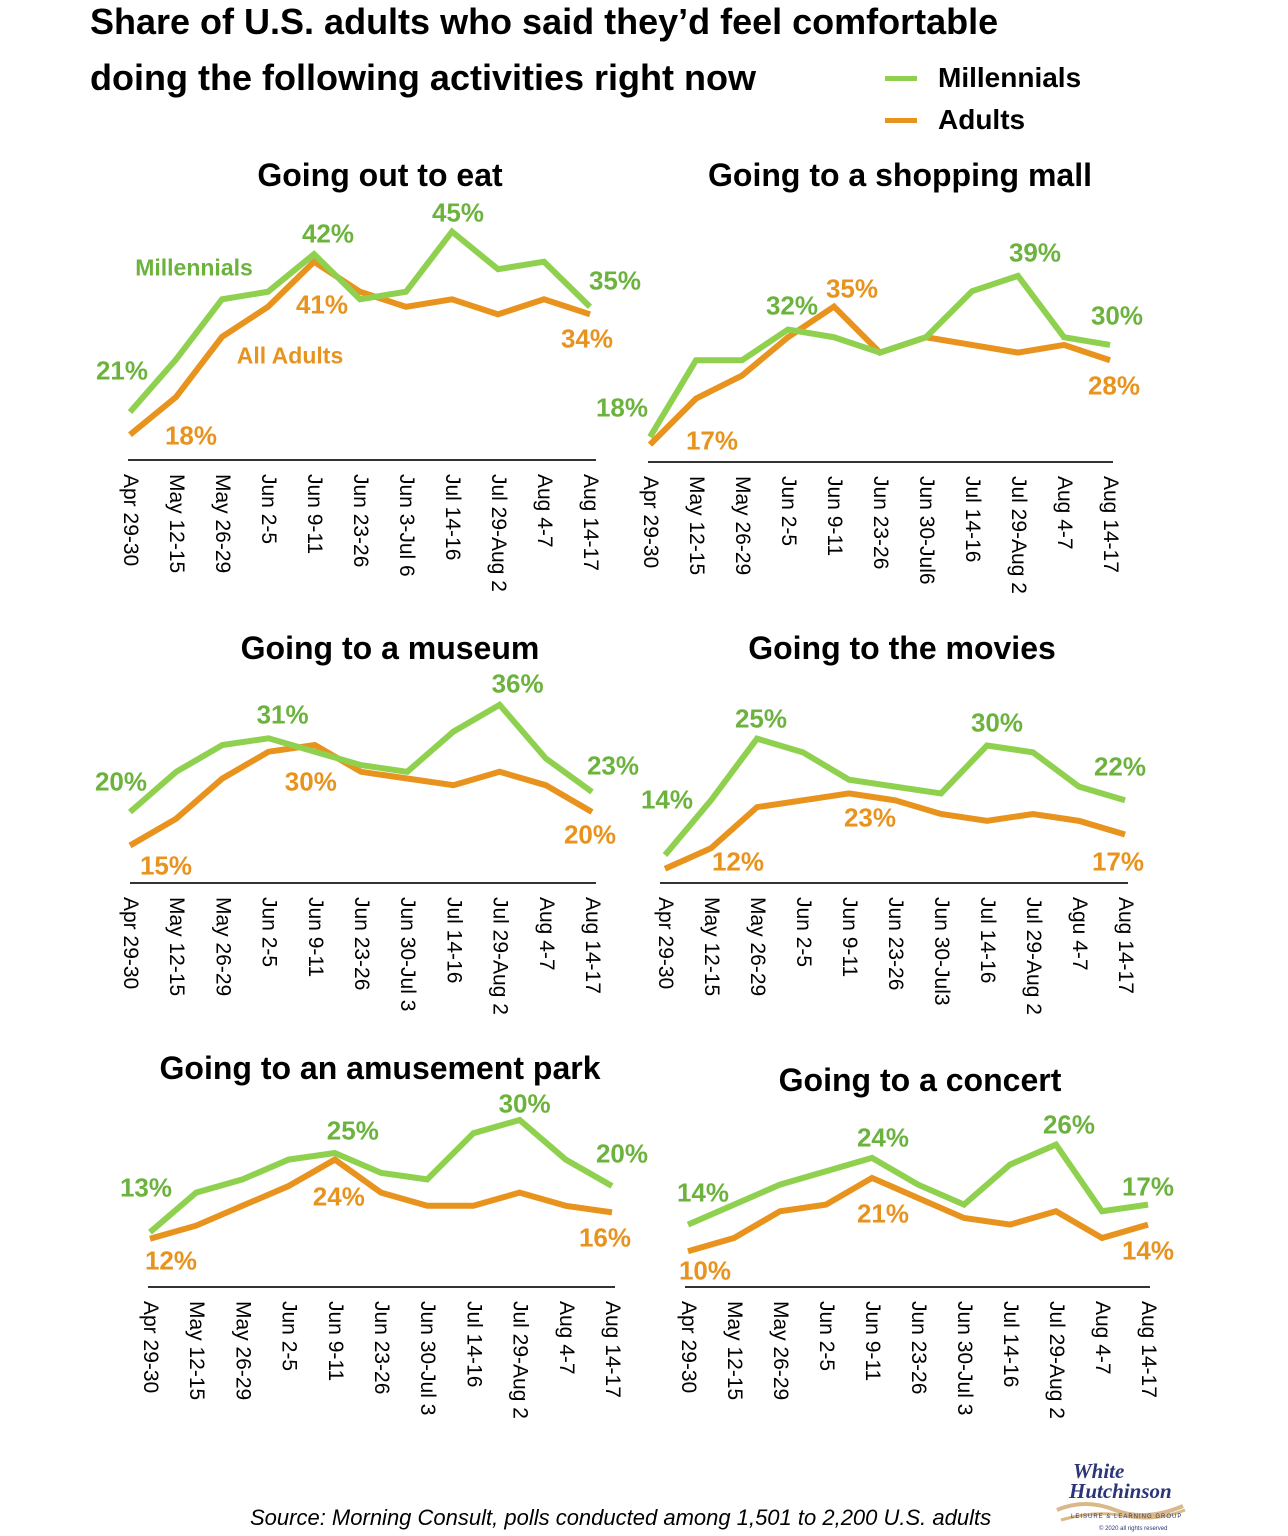 The image size is (1288, 1536). What do you see at coordinates (1120, 766) in the screenshot?
I see `millennials-data-label: 22%` at bounding box center [1120, 766].